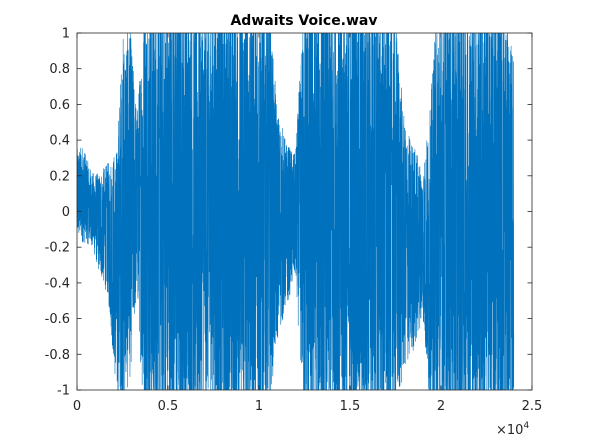 The height and width of the screenshot is (441, 589). Describe the element at coordinates (168, 406) in the screenshot. I see `x-tick-label: 0.5` at that location.